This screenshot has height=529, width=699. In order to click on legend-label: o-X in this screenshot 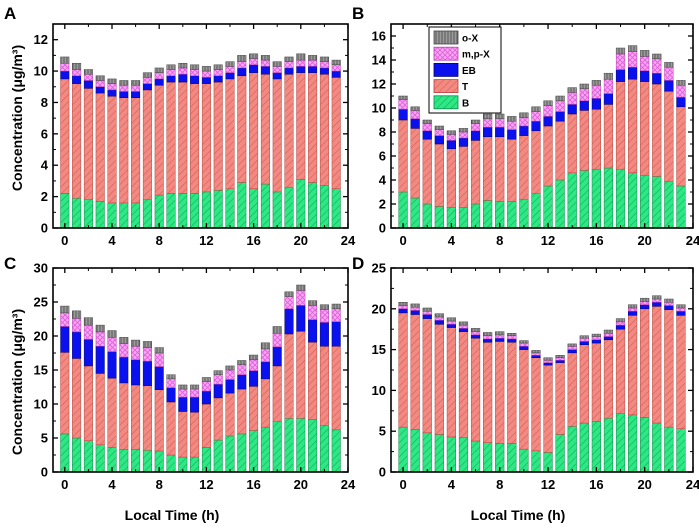, I will do `click(470, 39)`.